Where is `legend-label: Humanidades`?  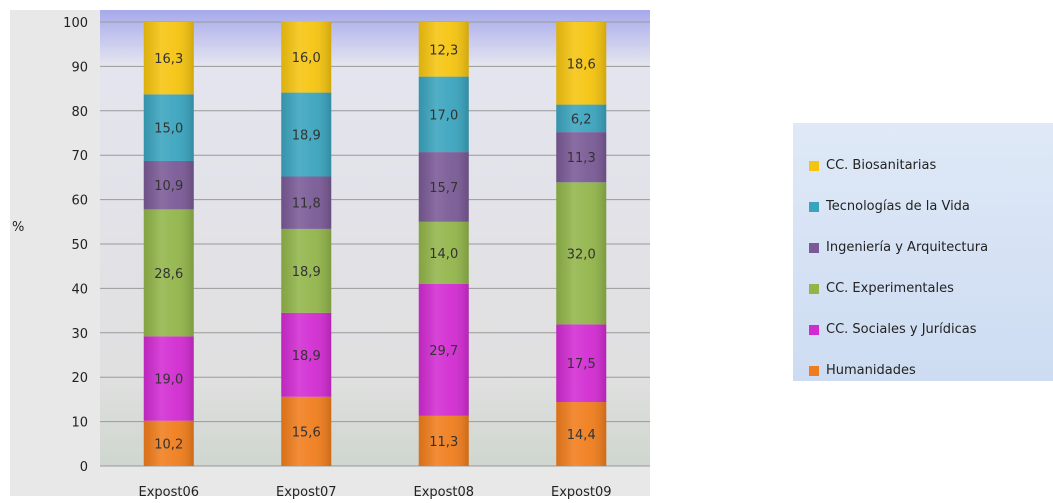 legend-label: Humanidades is located at coordinates (871, 370).